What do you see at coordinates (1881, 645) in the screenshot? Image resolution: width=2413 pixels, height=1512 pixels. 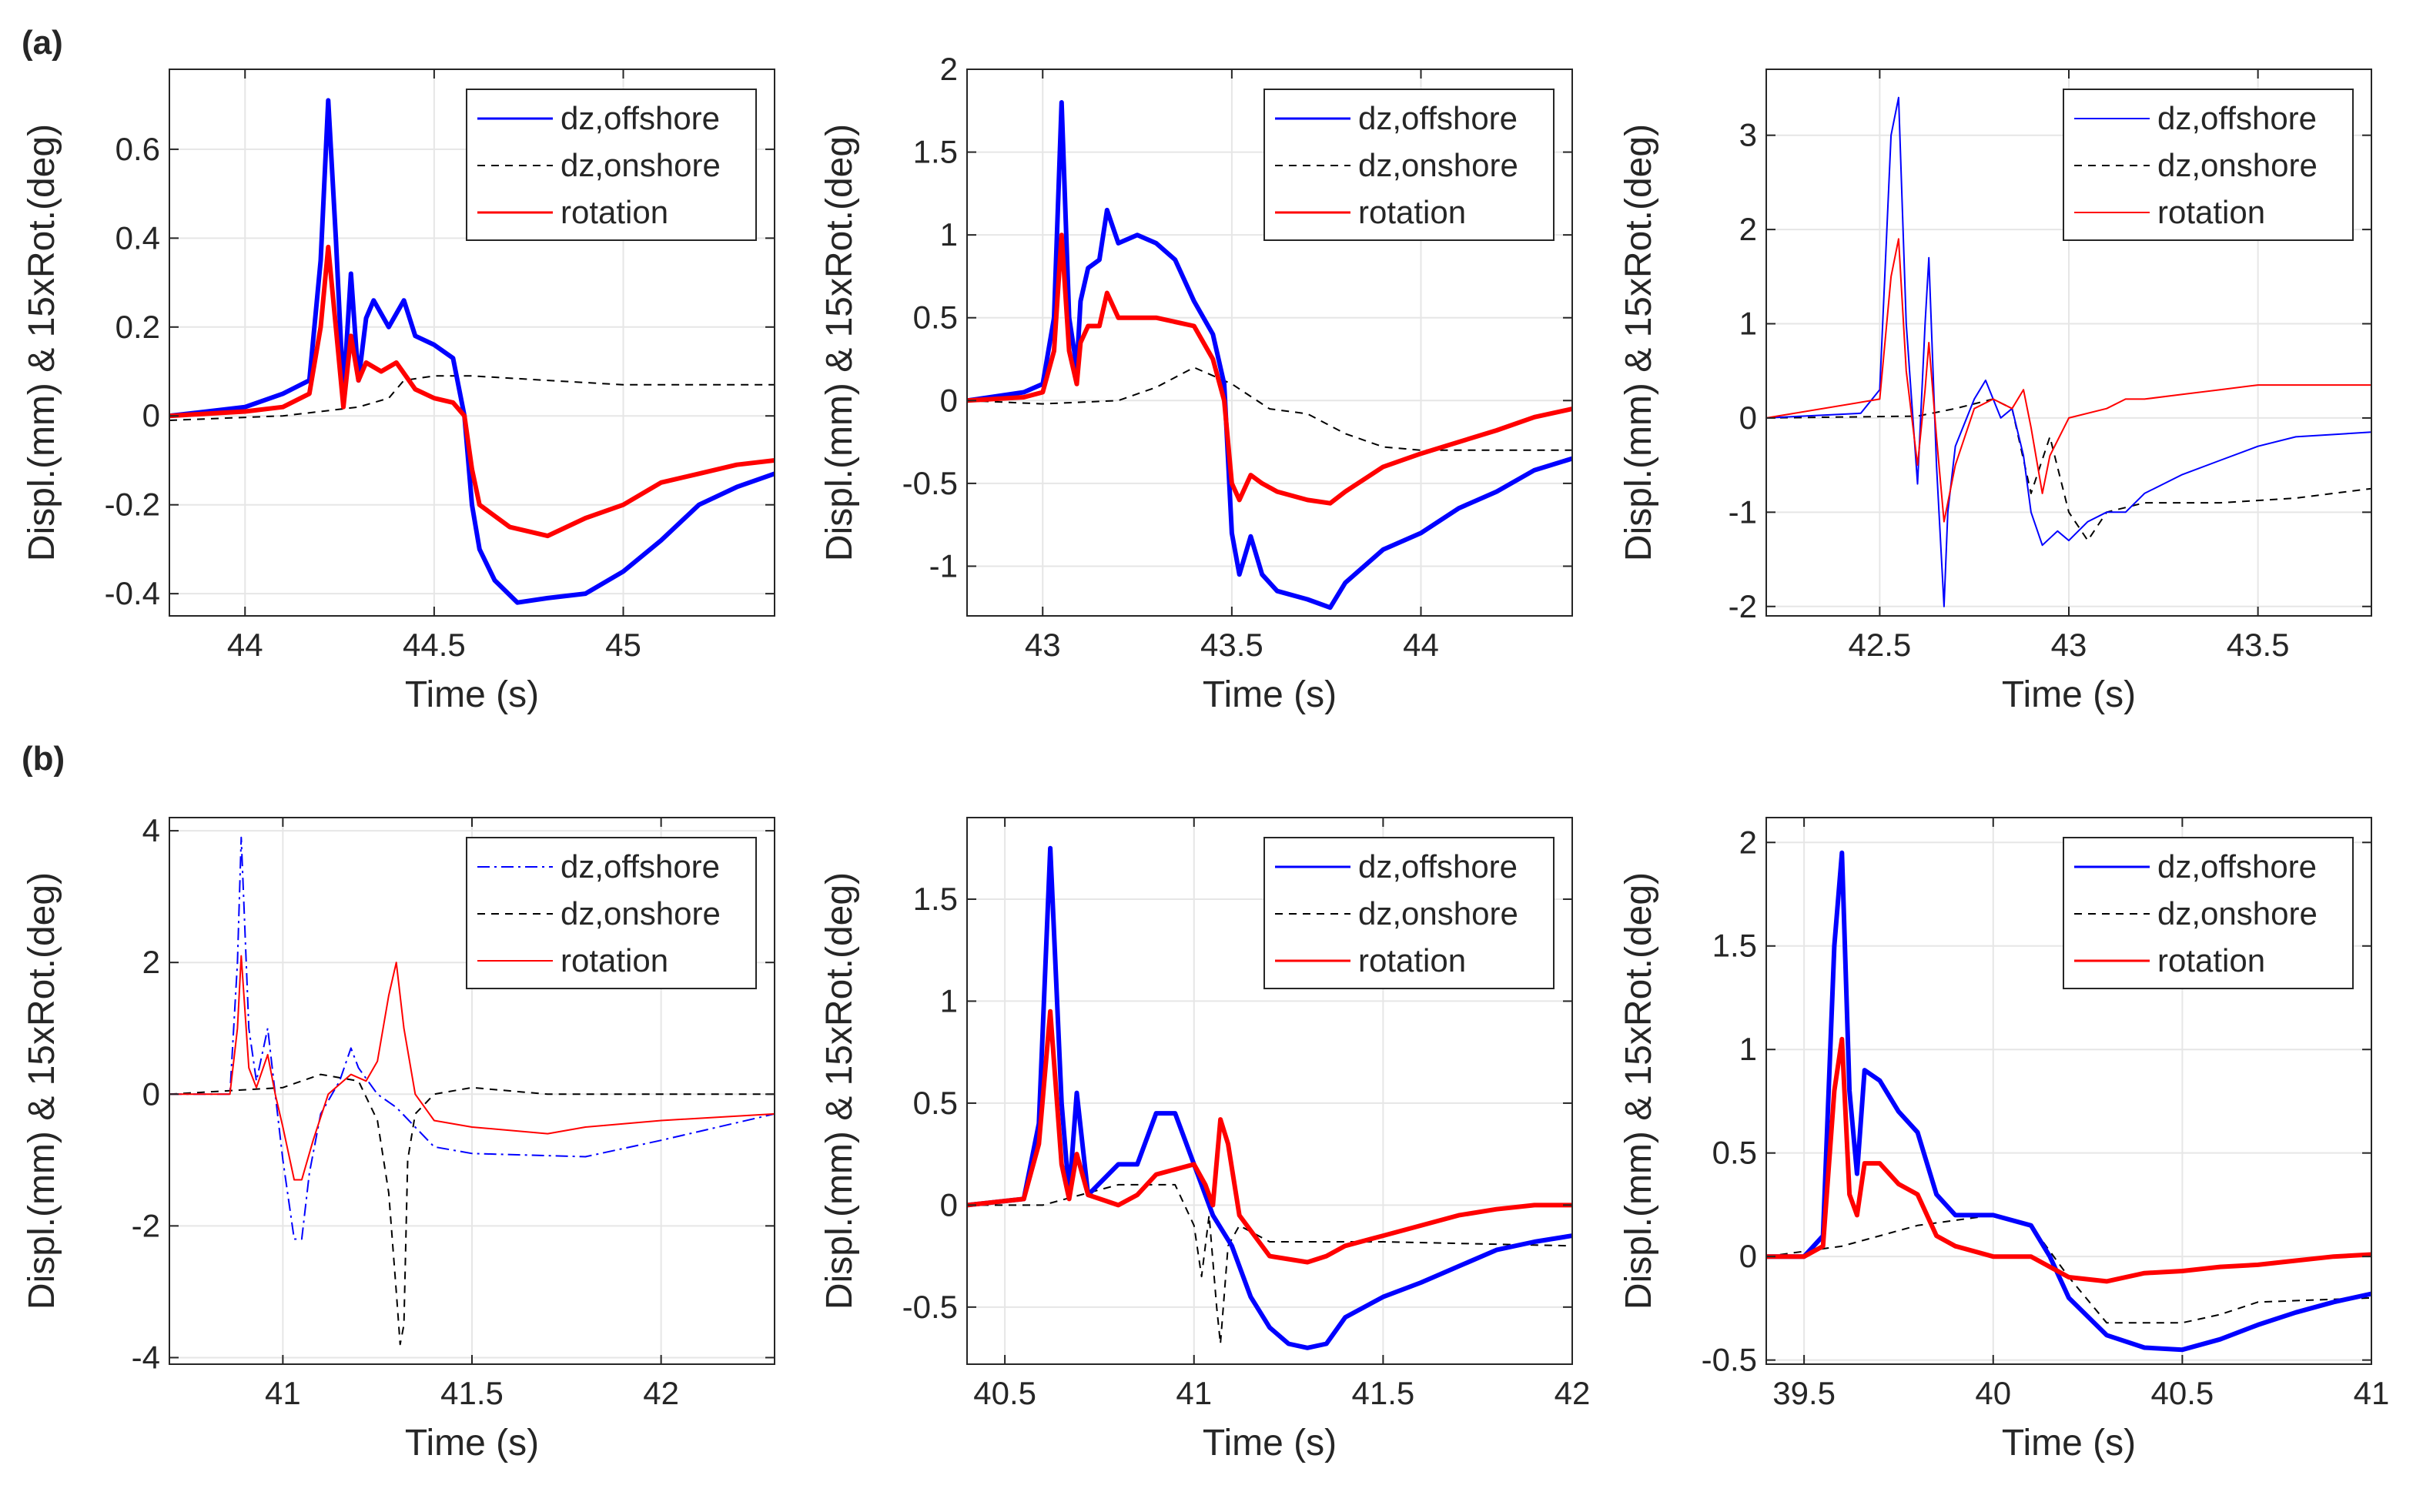 I see `x-tick-label: 42.5` at bounding box center [1881, 645].